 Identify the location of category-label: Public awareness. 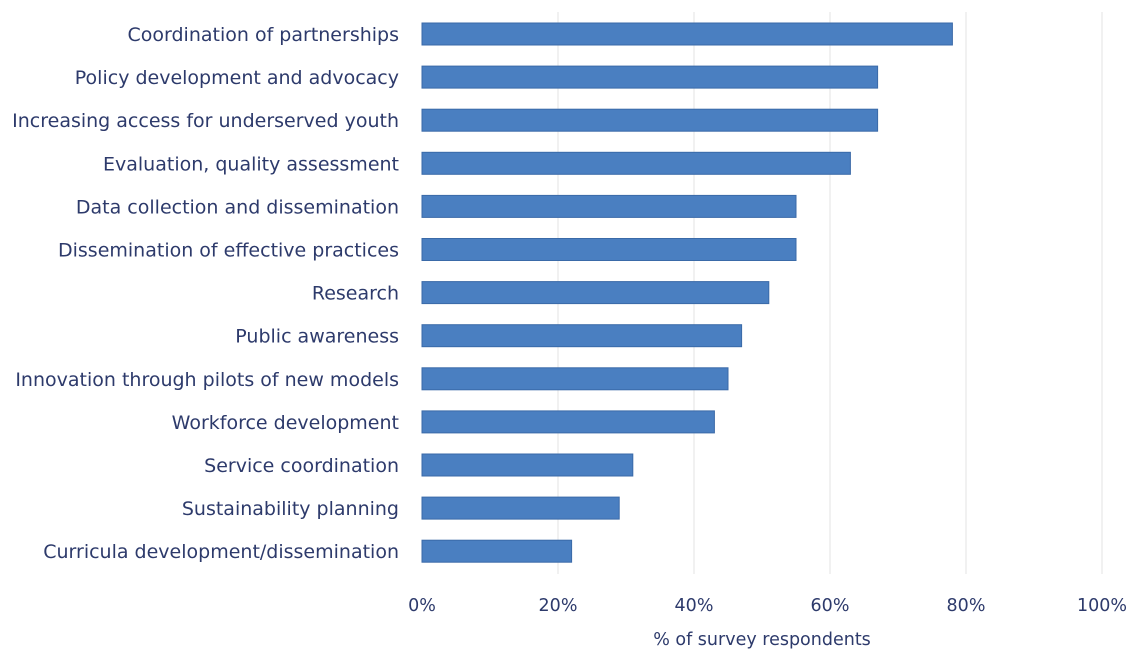
(317, 337).